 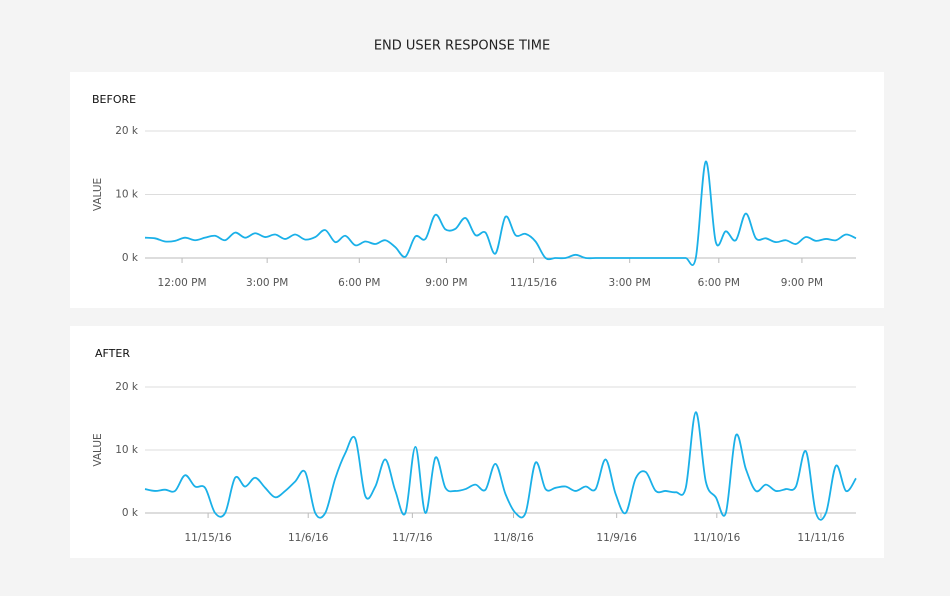 I want to click on panel-title: AFTER, so click(x=112, y=353).